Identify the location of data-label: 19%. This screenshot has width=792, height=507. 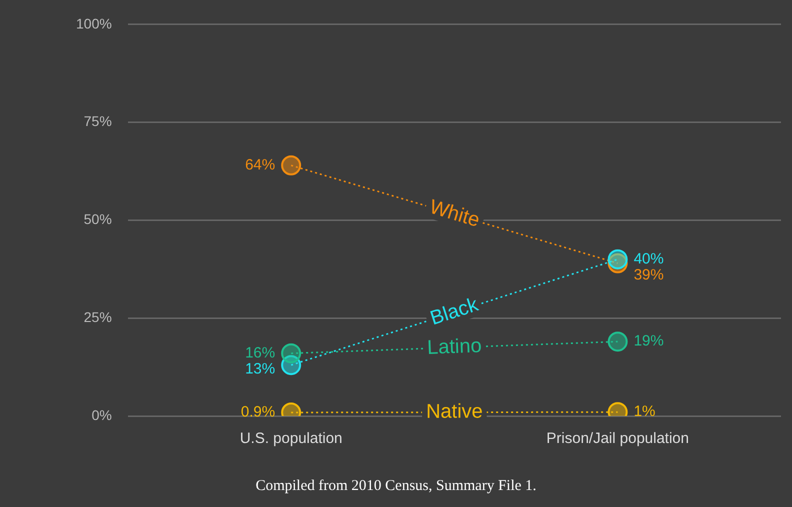
(649, 341).